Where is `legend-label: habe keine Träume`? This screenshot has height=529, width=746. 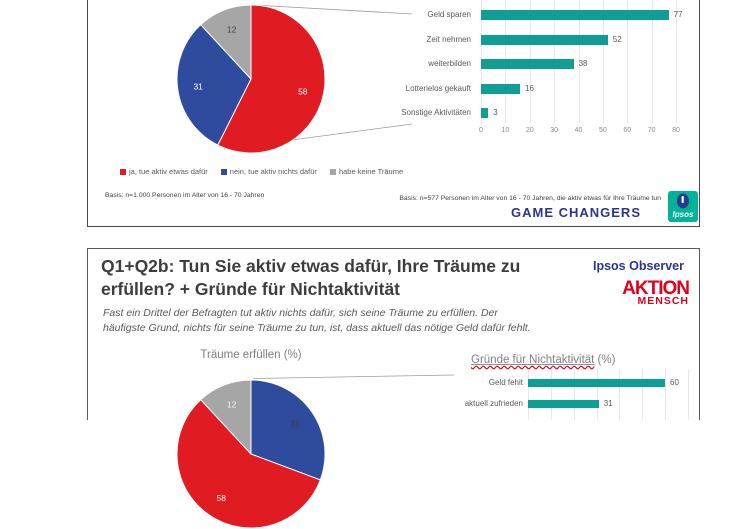 legend-label: habe keine Träume is located at coordinates (371, 171).